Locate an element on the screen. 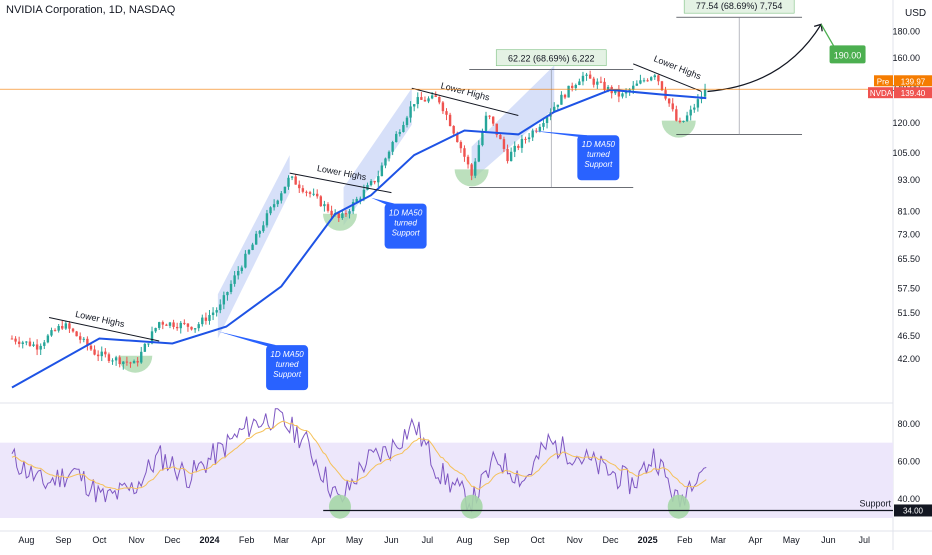  x-tick-18: Feb is located at coordinates (685, 540).